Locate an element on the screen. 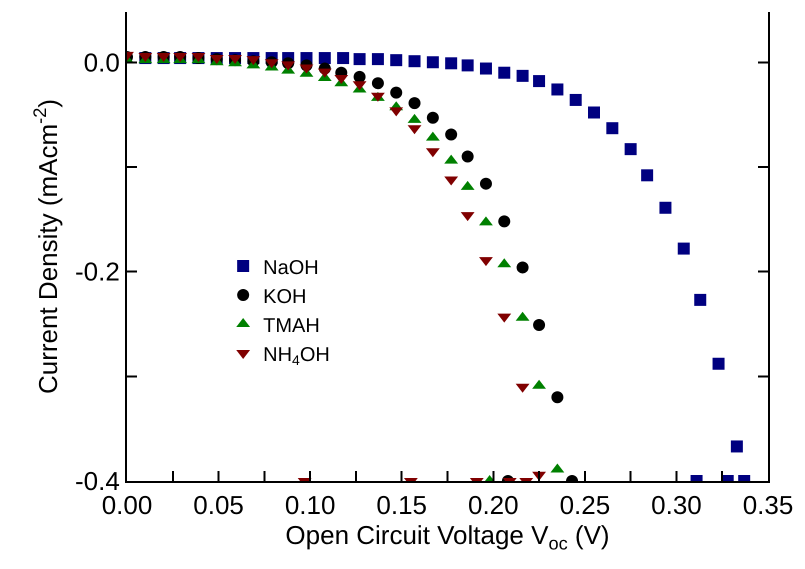 The height and width of the screenshot is (569, 805). x-tick-label: 0.15 is located at coordinates (402, 505).